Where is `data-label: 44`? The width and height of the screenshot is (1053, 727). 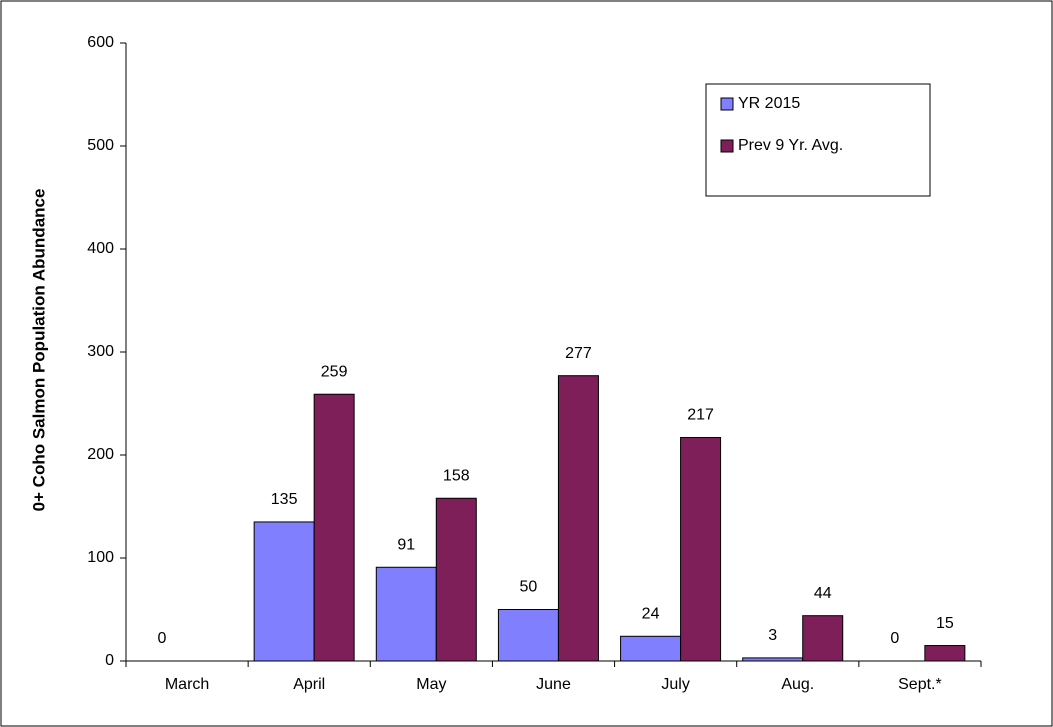 data-label: 44 is located at coordinates (823, 593).